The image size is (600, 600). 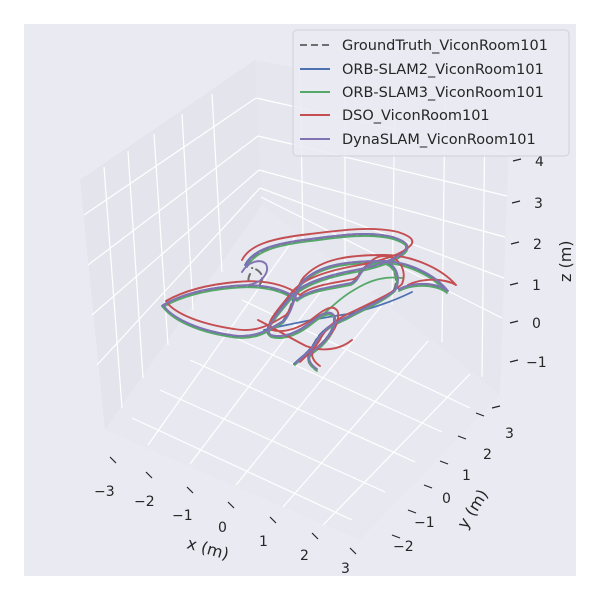 I want to click on y-tick-label: 3, so click(x=509, y=434).